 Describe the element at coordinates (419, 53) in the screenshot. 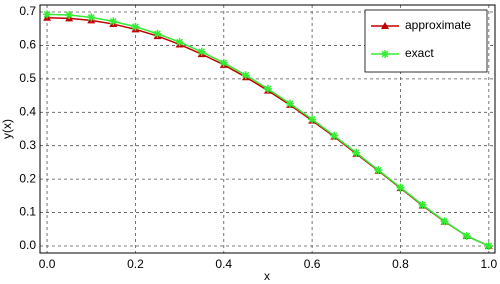

I see `legend-label: exact` at that location.